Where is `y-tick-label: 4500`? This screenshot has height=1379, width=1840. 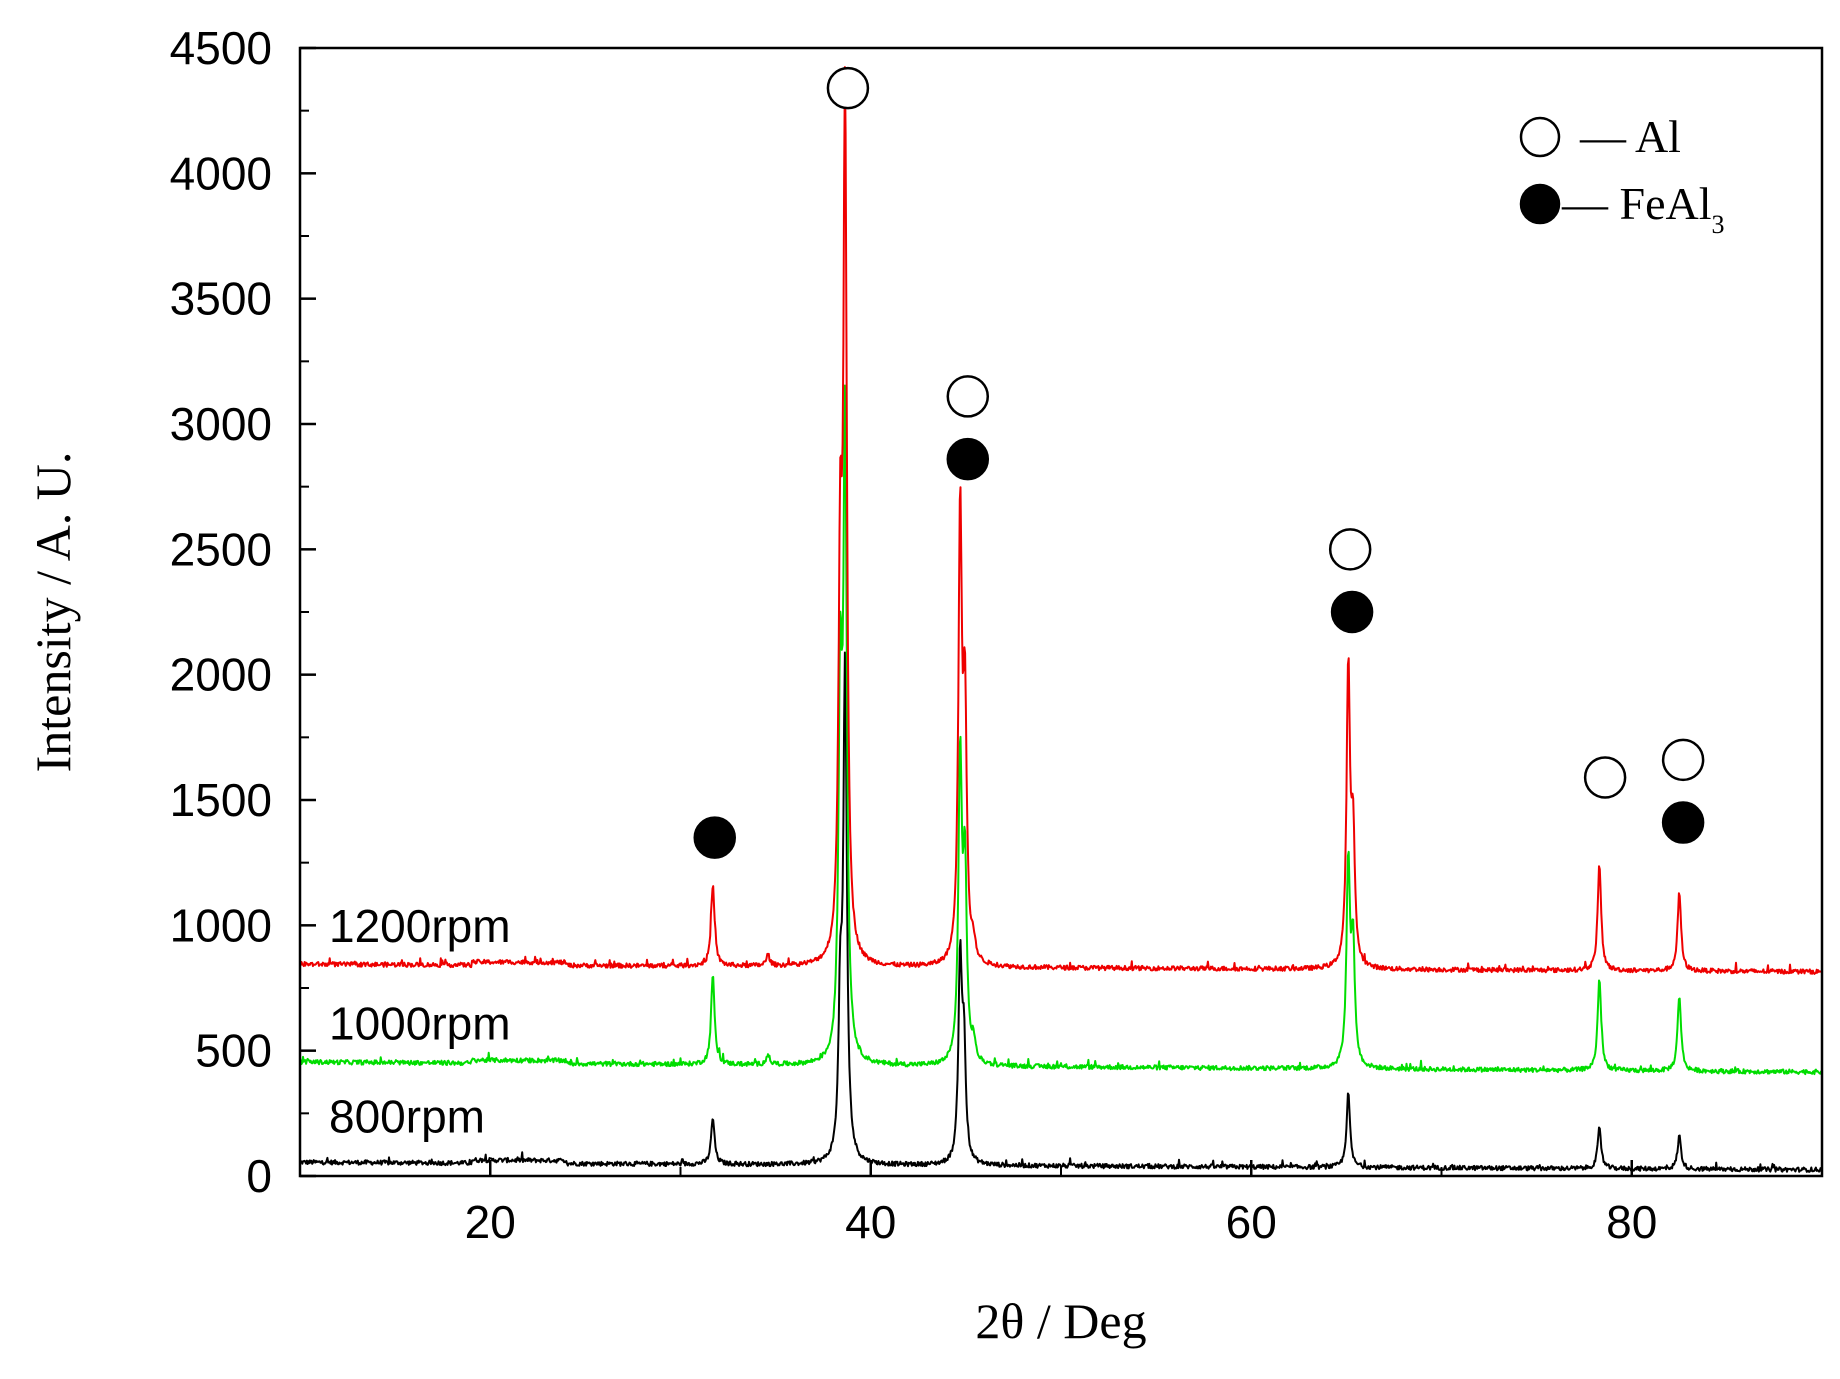
y-tick-label: 4500 is located at coordinates (221, 48).